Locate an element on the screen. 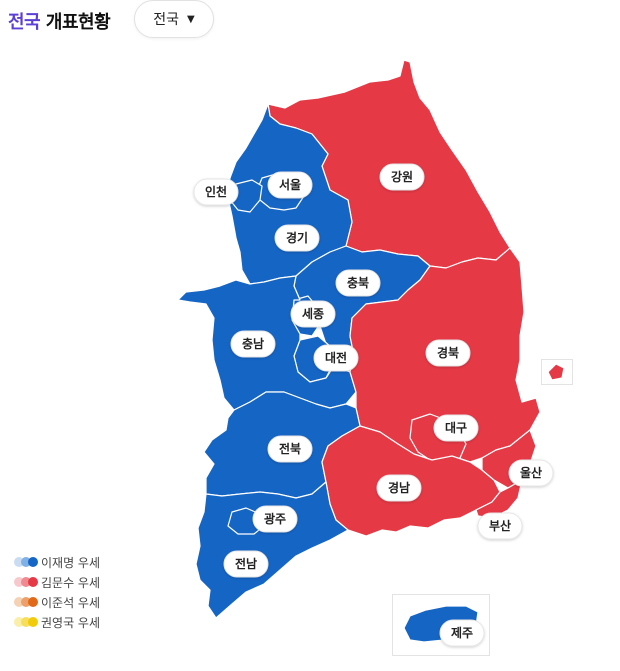 The height and width of the screenshot is (671, 620). legend-item: 권영국 우세 is located at coordinates (57, 622).